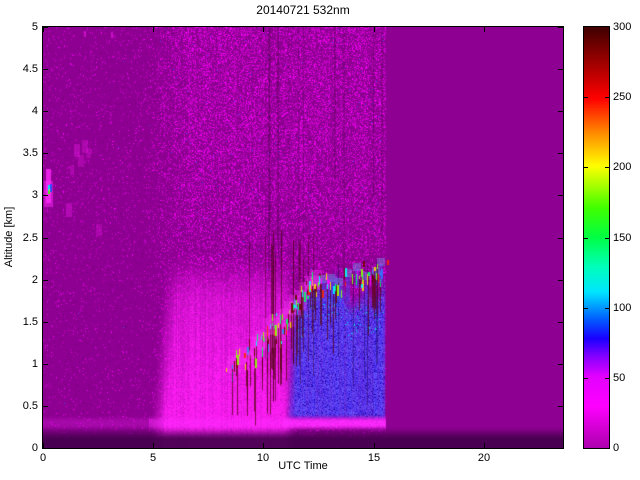  I want to click on colorbar-tick-label: 300, so click(622, 27).